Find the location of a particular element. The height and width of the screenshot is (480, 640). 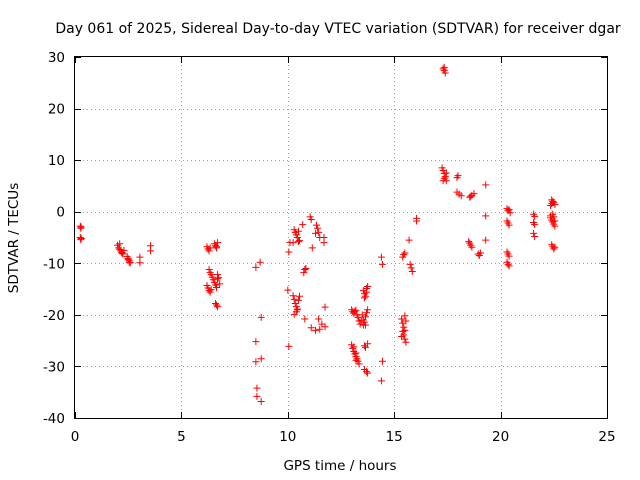

x-tick-label: 0 is located at coordinates (75, 437).